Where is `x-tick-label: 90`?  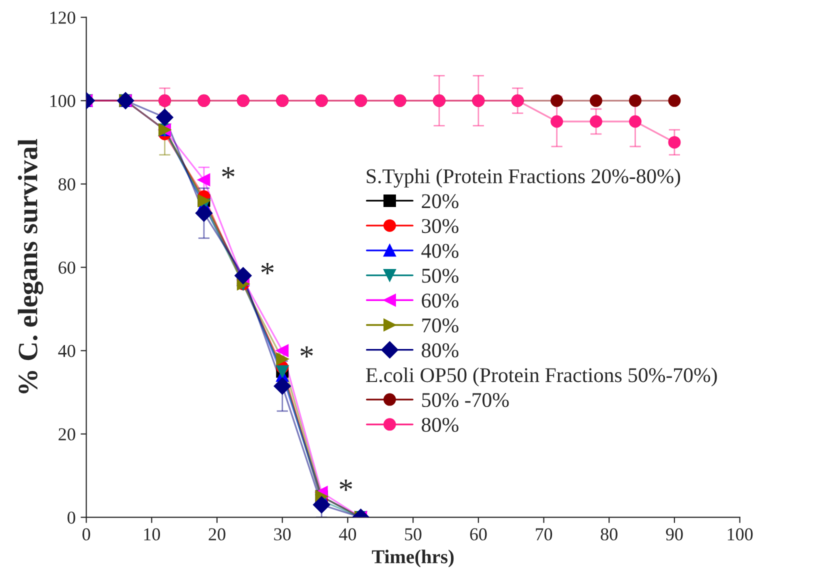
x-tick-label: 90 is located at coordinates (674, 534).